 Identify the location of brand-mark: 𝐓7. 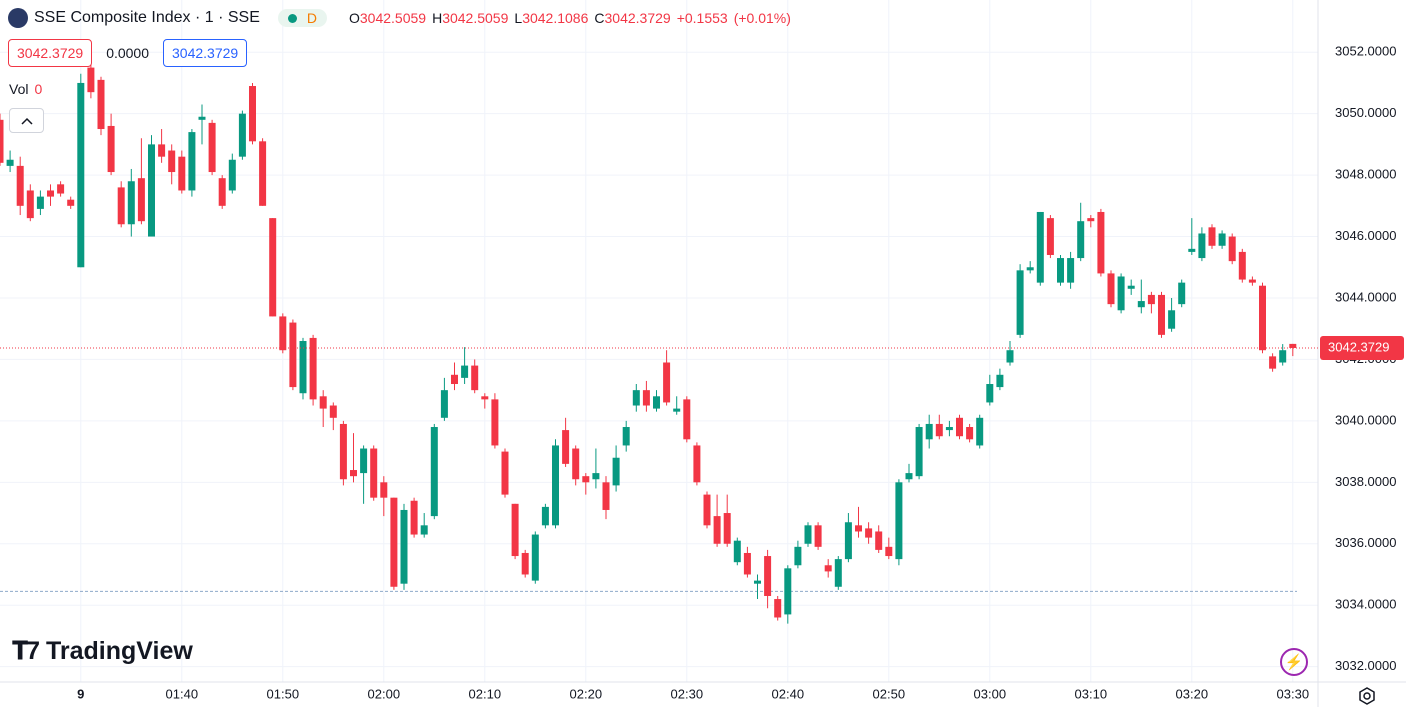
(26, 651).